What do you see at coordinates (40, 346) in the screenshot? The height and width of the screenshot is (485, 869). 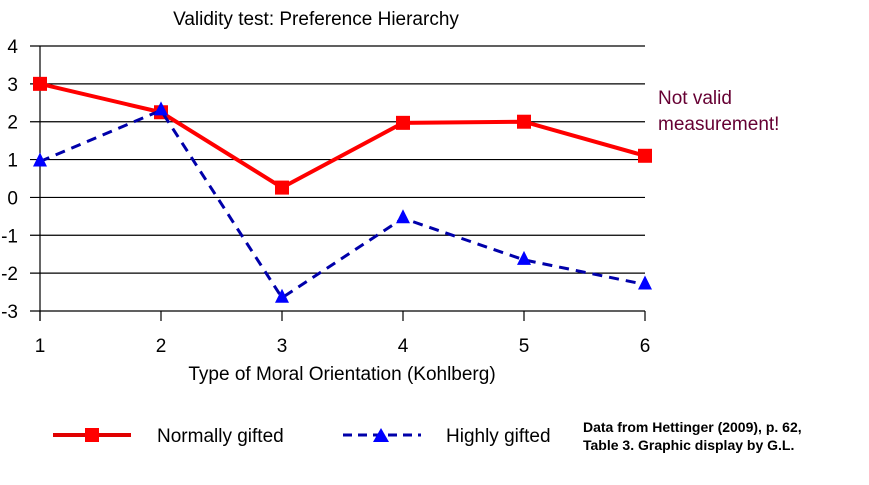 I see `x-tick-label: 1` at bounding box center [40, 346].